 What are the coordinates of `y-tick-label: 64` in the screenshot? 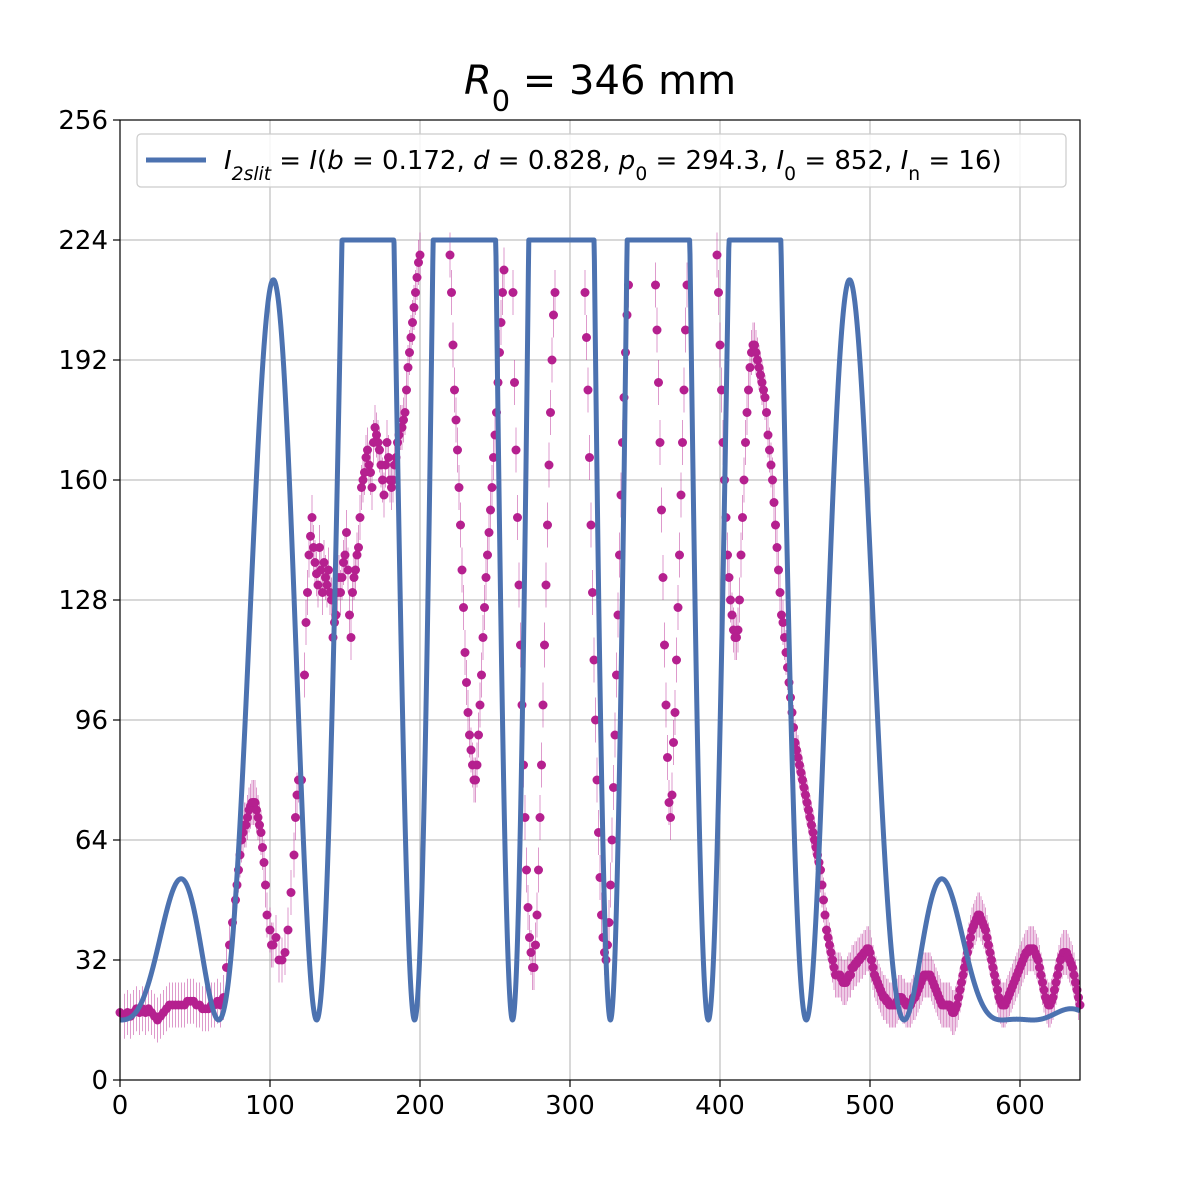 It's located at (91, 841).